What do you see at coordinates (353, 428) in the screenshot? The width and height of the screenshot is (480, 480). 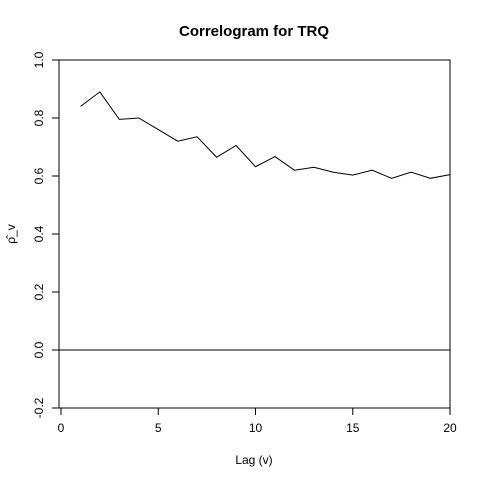 I see `x-tick-label: 15` at bounding box center [353, 428].